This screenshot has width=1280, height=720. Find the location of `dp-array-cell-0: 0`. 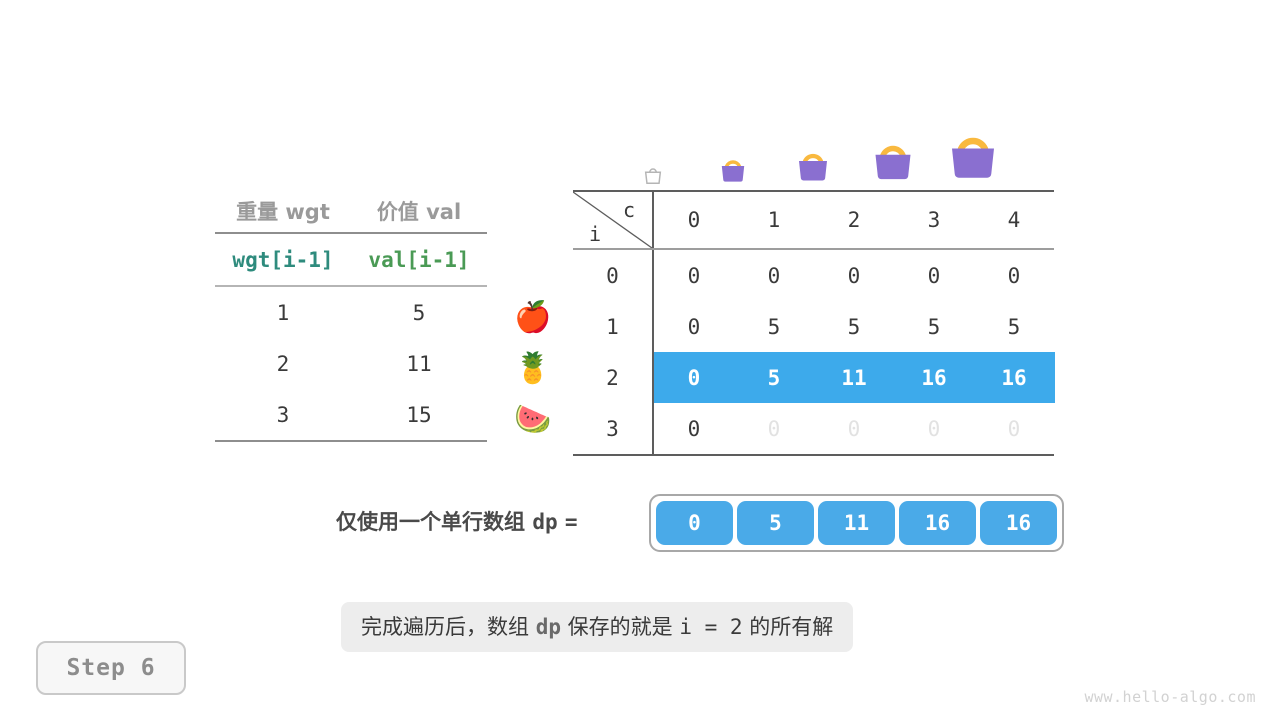

dp-array-cell-0: 0 is located at coordinates (694, 523).